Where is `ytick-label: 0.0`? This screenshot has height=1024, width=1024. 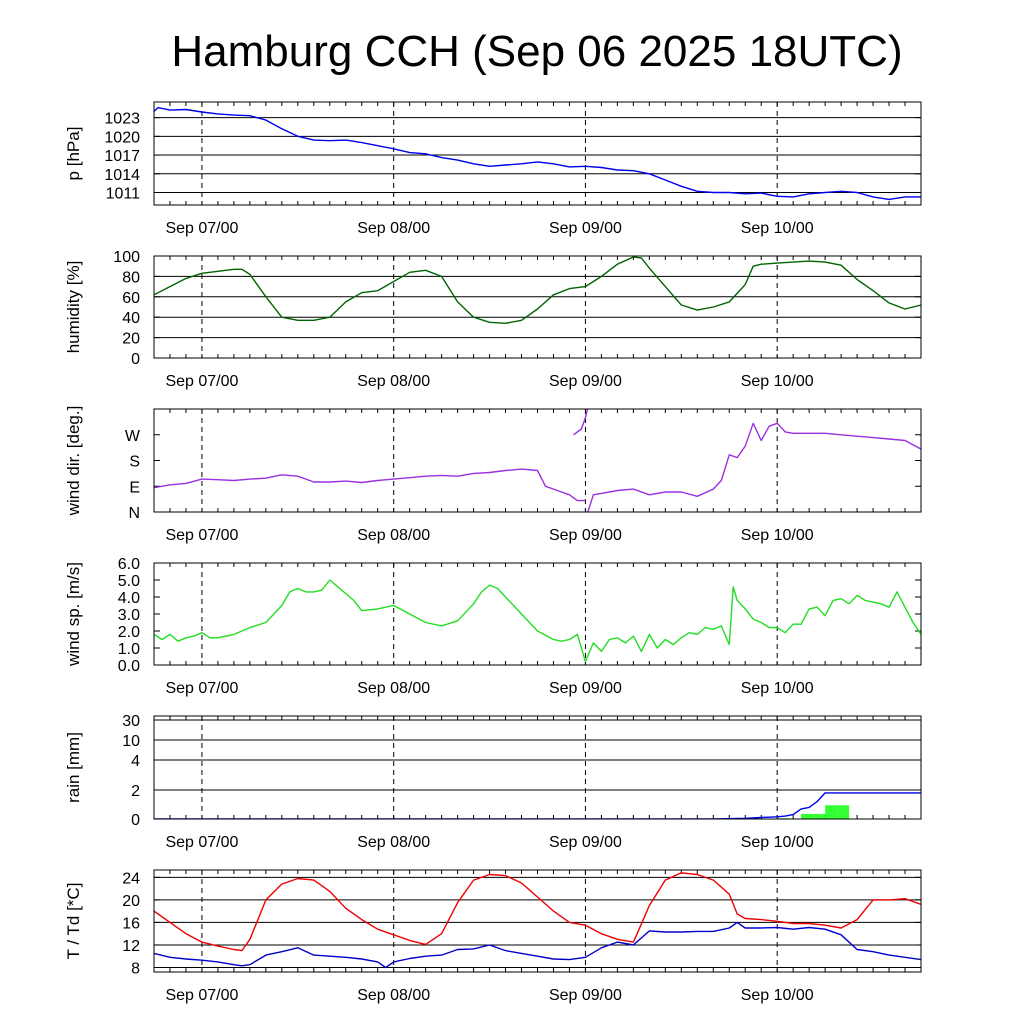 ytick-label: 0.0 is located at coordinates (129, 666).